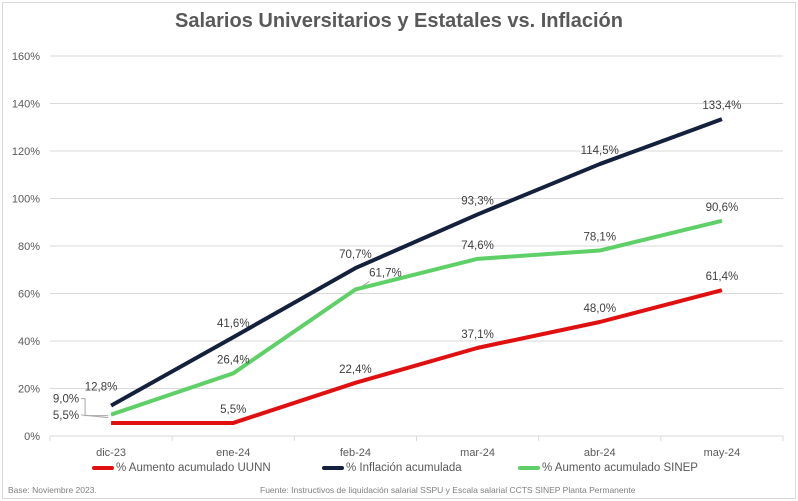 This screenshot has height=501, width=798. What do you see at coordinates (355, 370) in the screenshot?
I see `data-label-uunn: 22,4%` at bounding box center [355, 370].